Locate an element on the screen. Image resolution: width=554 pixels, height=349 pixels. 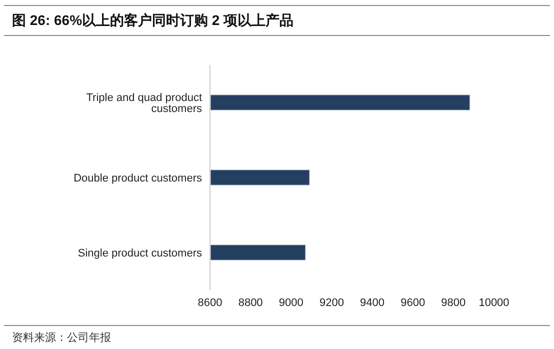
x-tick-label: 9200 is located at coordinates (331, 302).